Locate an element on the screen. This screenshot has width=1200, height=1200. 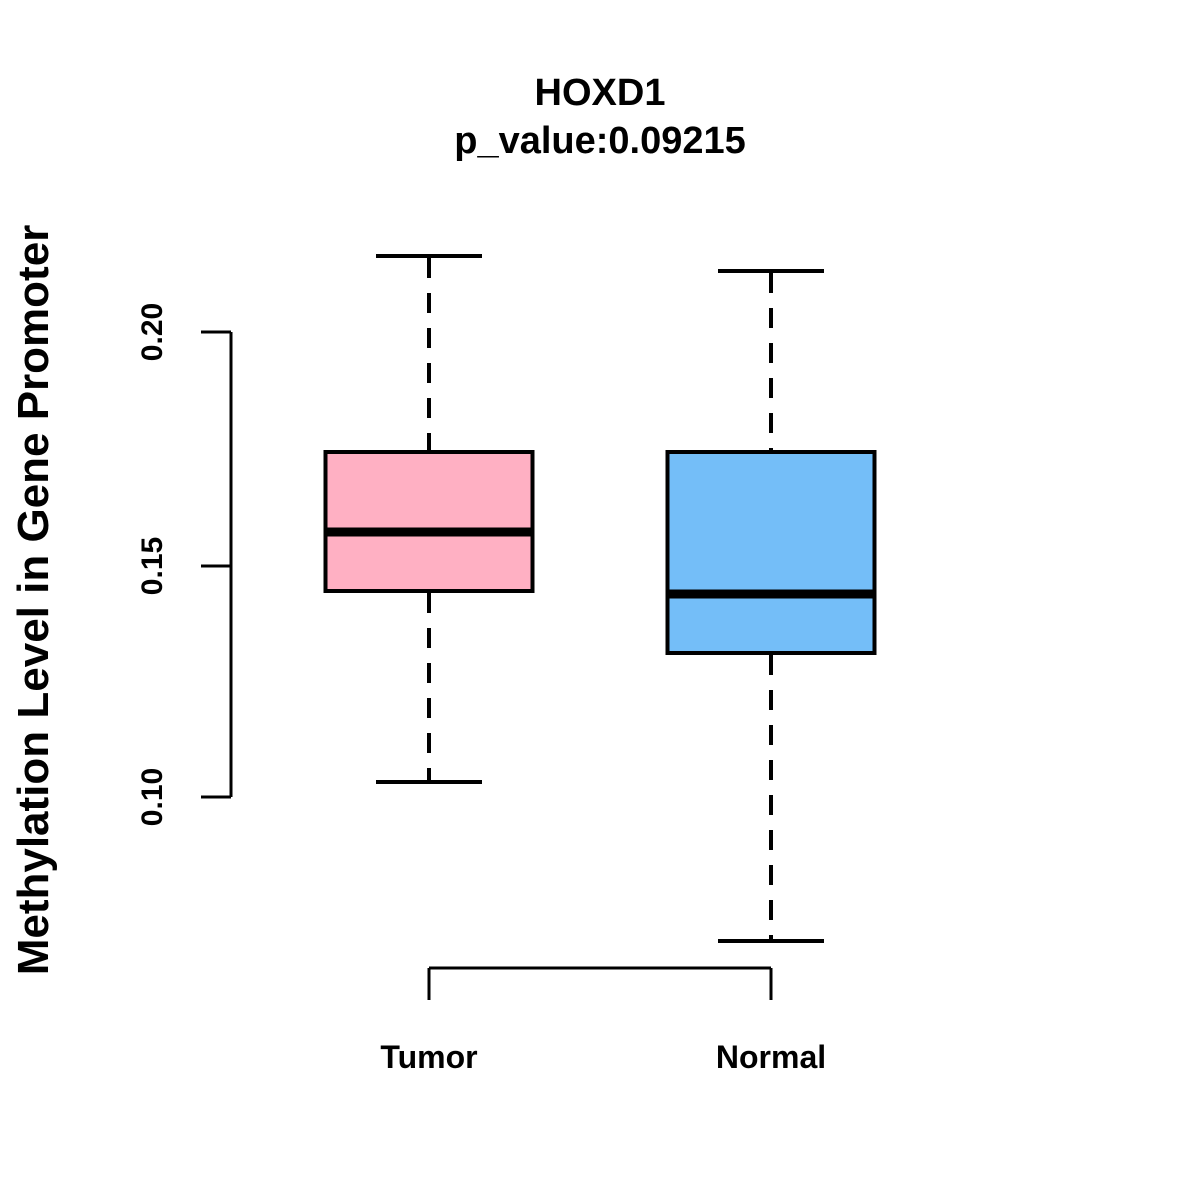
y-tick-label-015: 0.15 is located at coordinates (152, 566).